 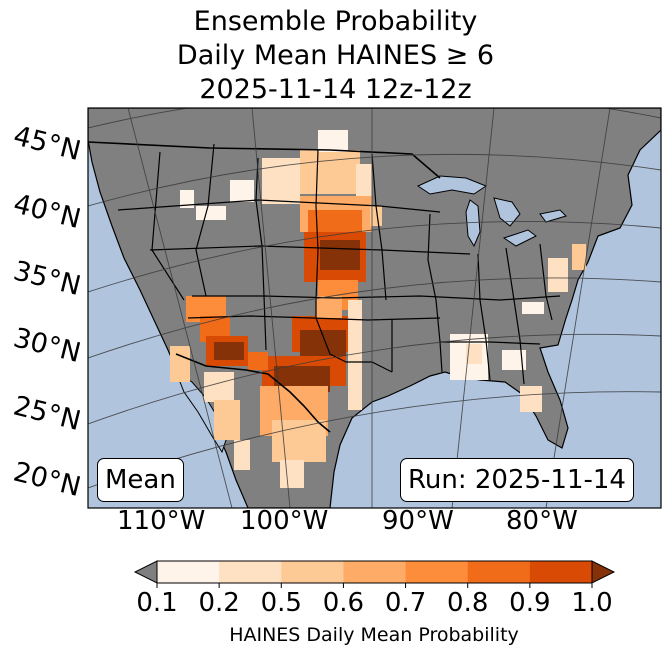 I want to click on lake-ontario, so click(x=553, y=216).